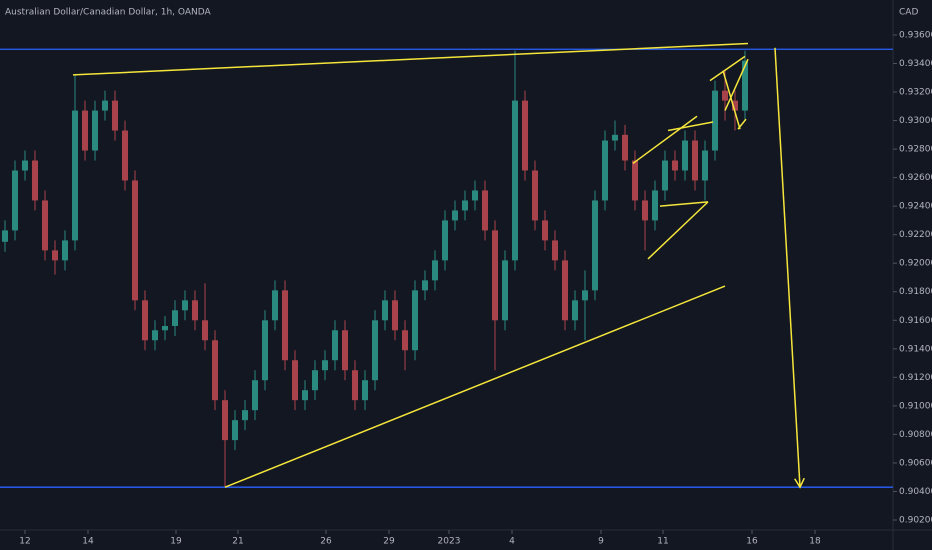 The width and height of the screenshot is (932, 550). What do you see at coordinates (237, 542) in the screenshot?
I see `x-tick-label: 21` at bounding box center [237, 542].